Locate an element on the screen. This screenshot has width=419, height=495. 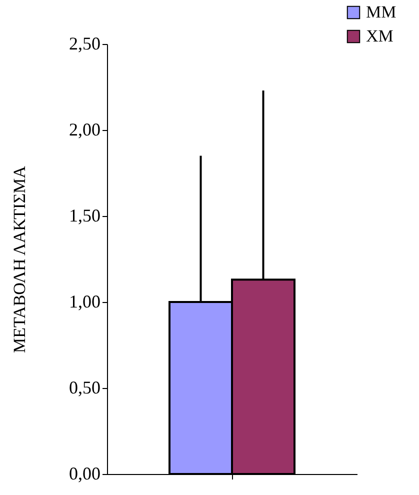
legend-label: XM is located at coordinates (380, 36).